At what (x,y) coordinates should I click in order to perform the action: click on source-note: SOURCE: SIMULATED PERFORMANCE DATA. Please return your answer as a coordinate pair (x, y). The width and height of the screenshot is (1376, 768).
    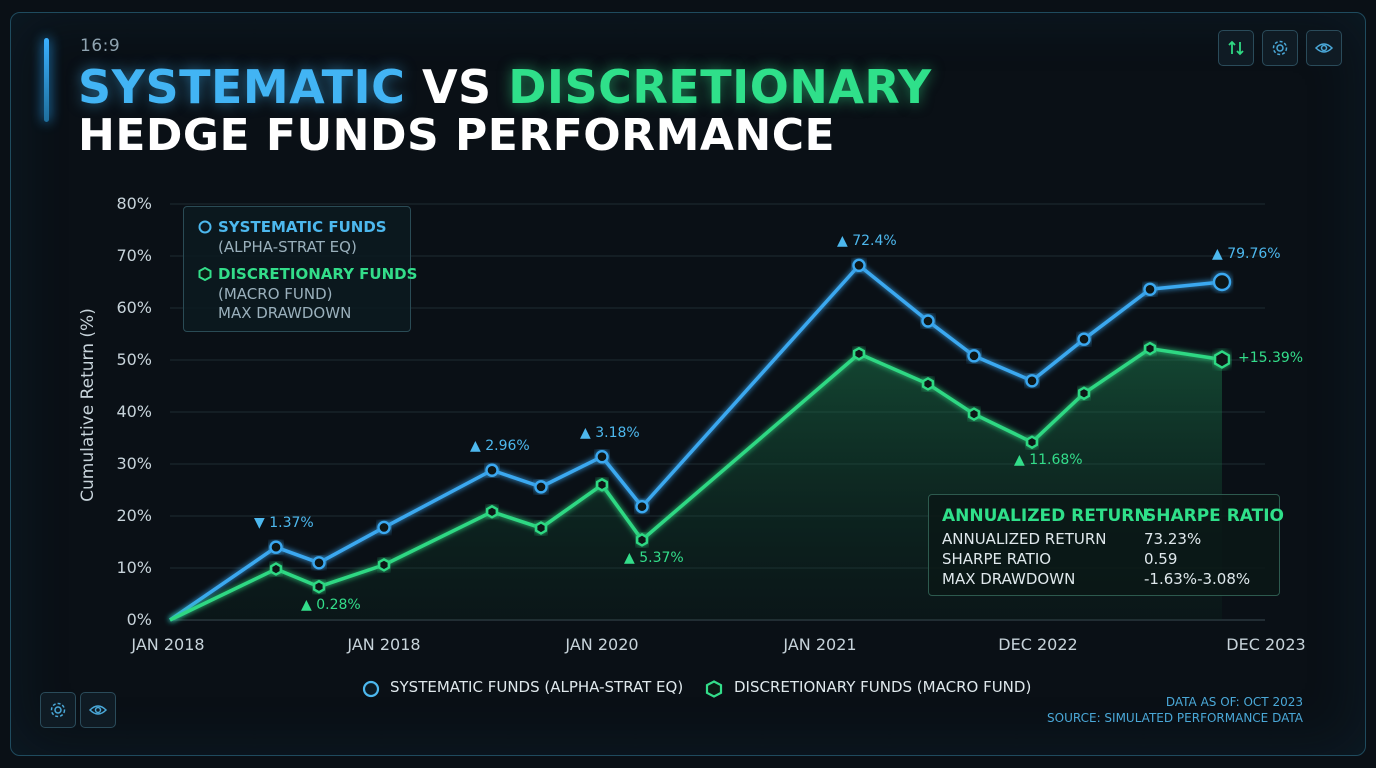
    Looking at the image, I should click on (1175, 718).